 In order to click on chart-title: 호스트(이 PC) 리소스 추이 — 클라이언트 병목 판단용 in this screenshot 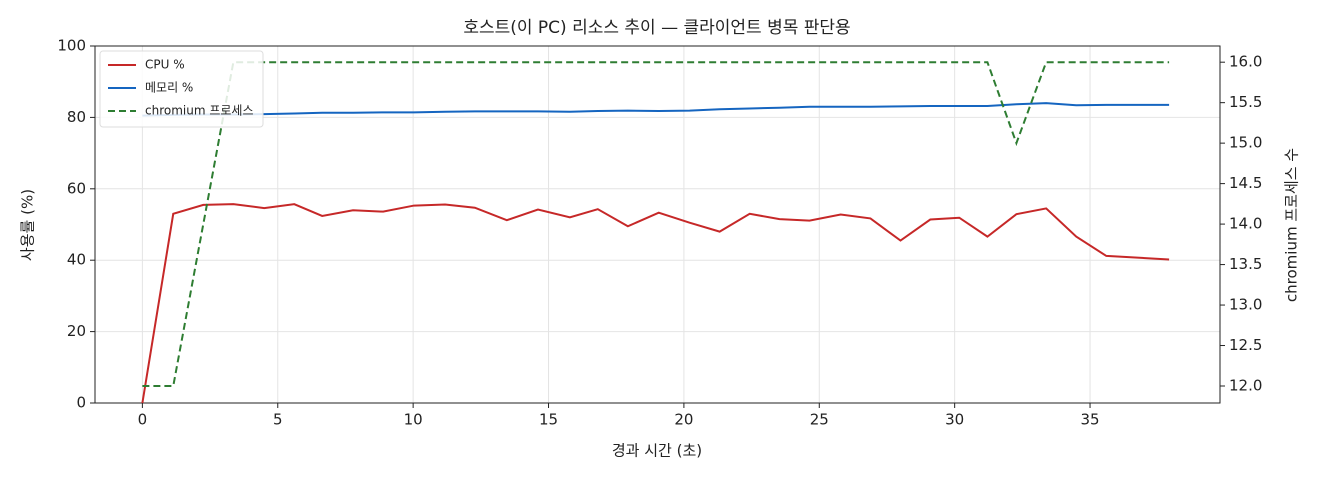, I will do `click(656, 28)`.